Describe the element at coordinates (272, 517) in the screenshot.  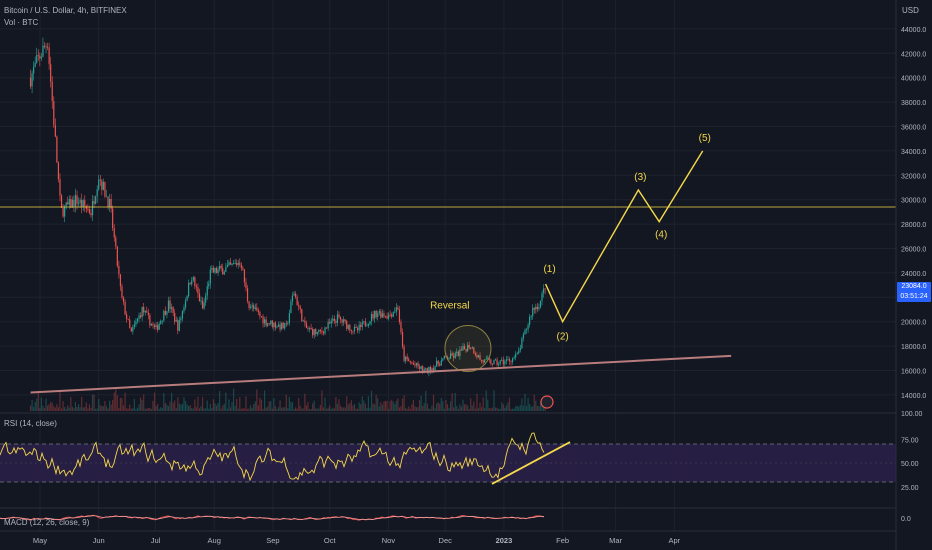
I see `macd-lines` at that location.